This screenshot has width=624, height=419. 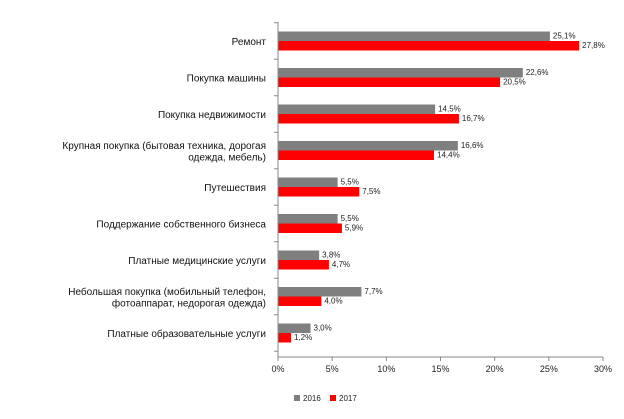 What do you see at coordinates (549, 369) in the screenshot?
I see `x-tick-label-5: 25%` at bounding box center [549, 369].